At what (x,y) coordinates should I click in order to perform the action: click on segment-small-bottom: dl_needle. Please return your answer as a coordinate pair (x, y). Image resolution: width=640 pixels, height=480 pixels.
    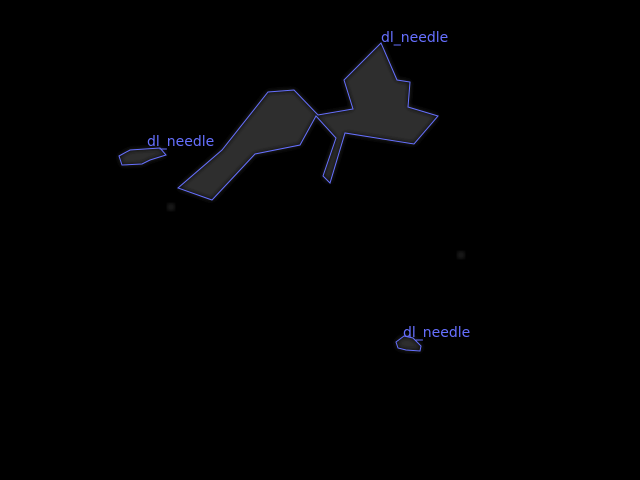
    Looking at the image, I should click on (432, 338).